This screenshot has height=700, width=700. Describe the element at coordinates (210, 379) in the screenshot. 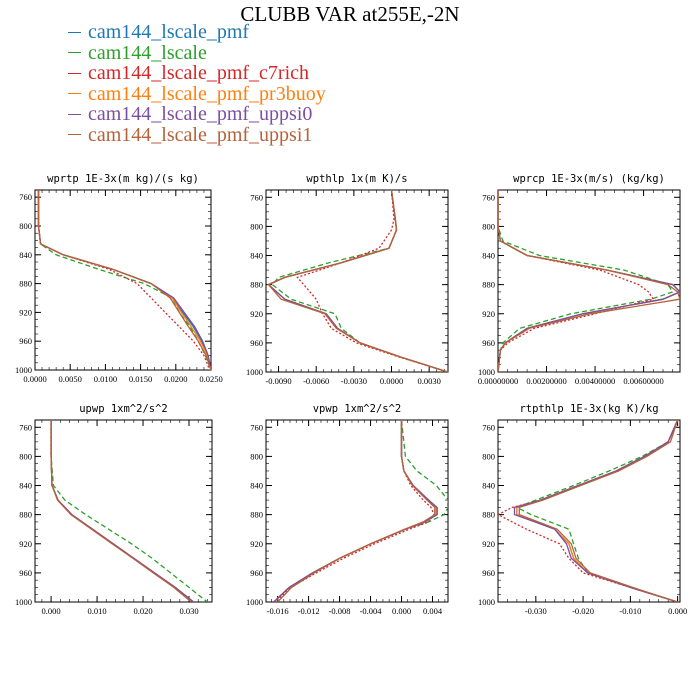

I see `x-tick-label: 0.0250` at that location.